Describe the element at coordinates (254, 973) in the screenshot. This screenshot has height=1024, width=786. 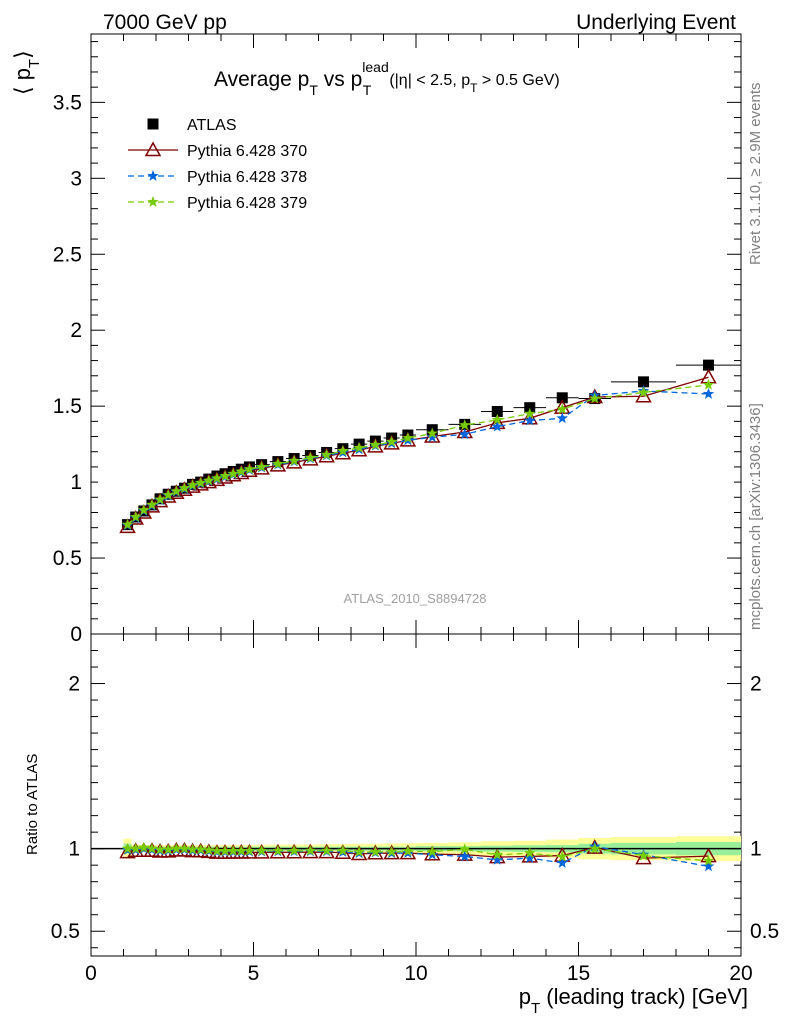
I see `x-tick-label: 5` at that location.